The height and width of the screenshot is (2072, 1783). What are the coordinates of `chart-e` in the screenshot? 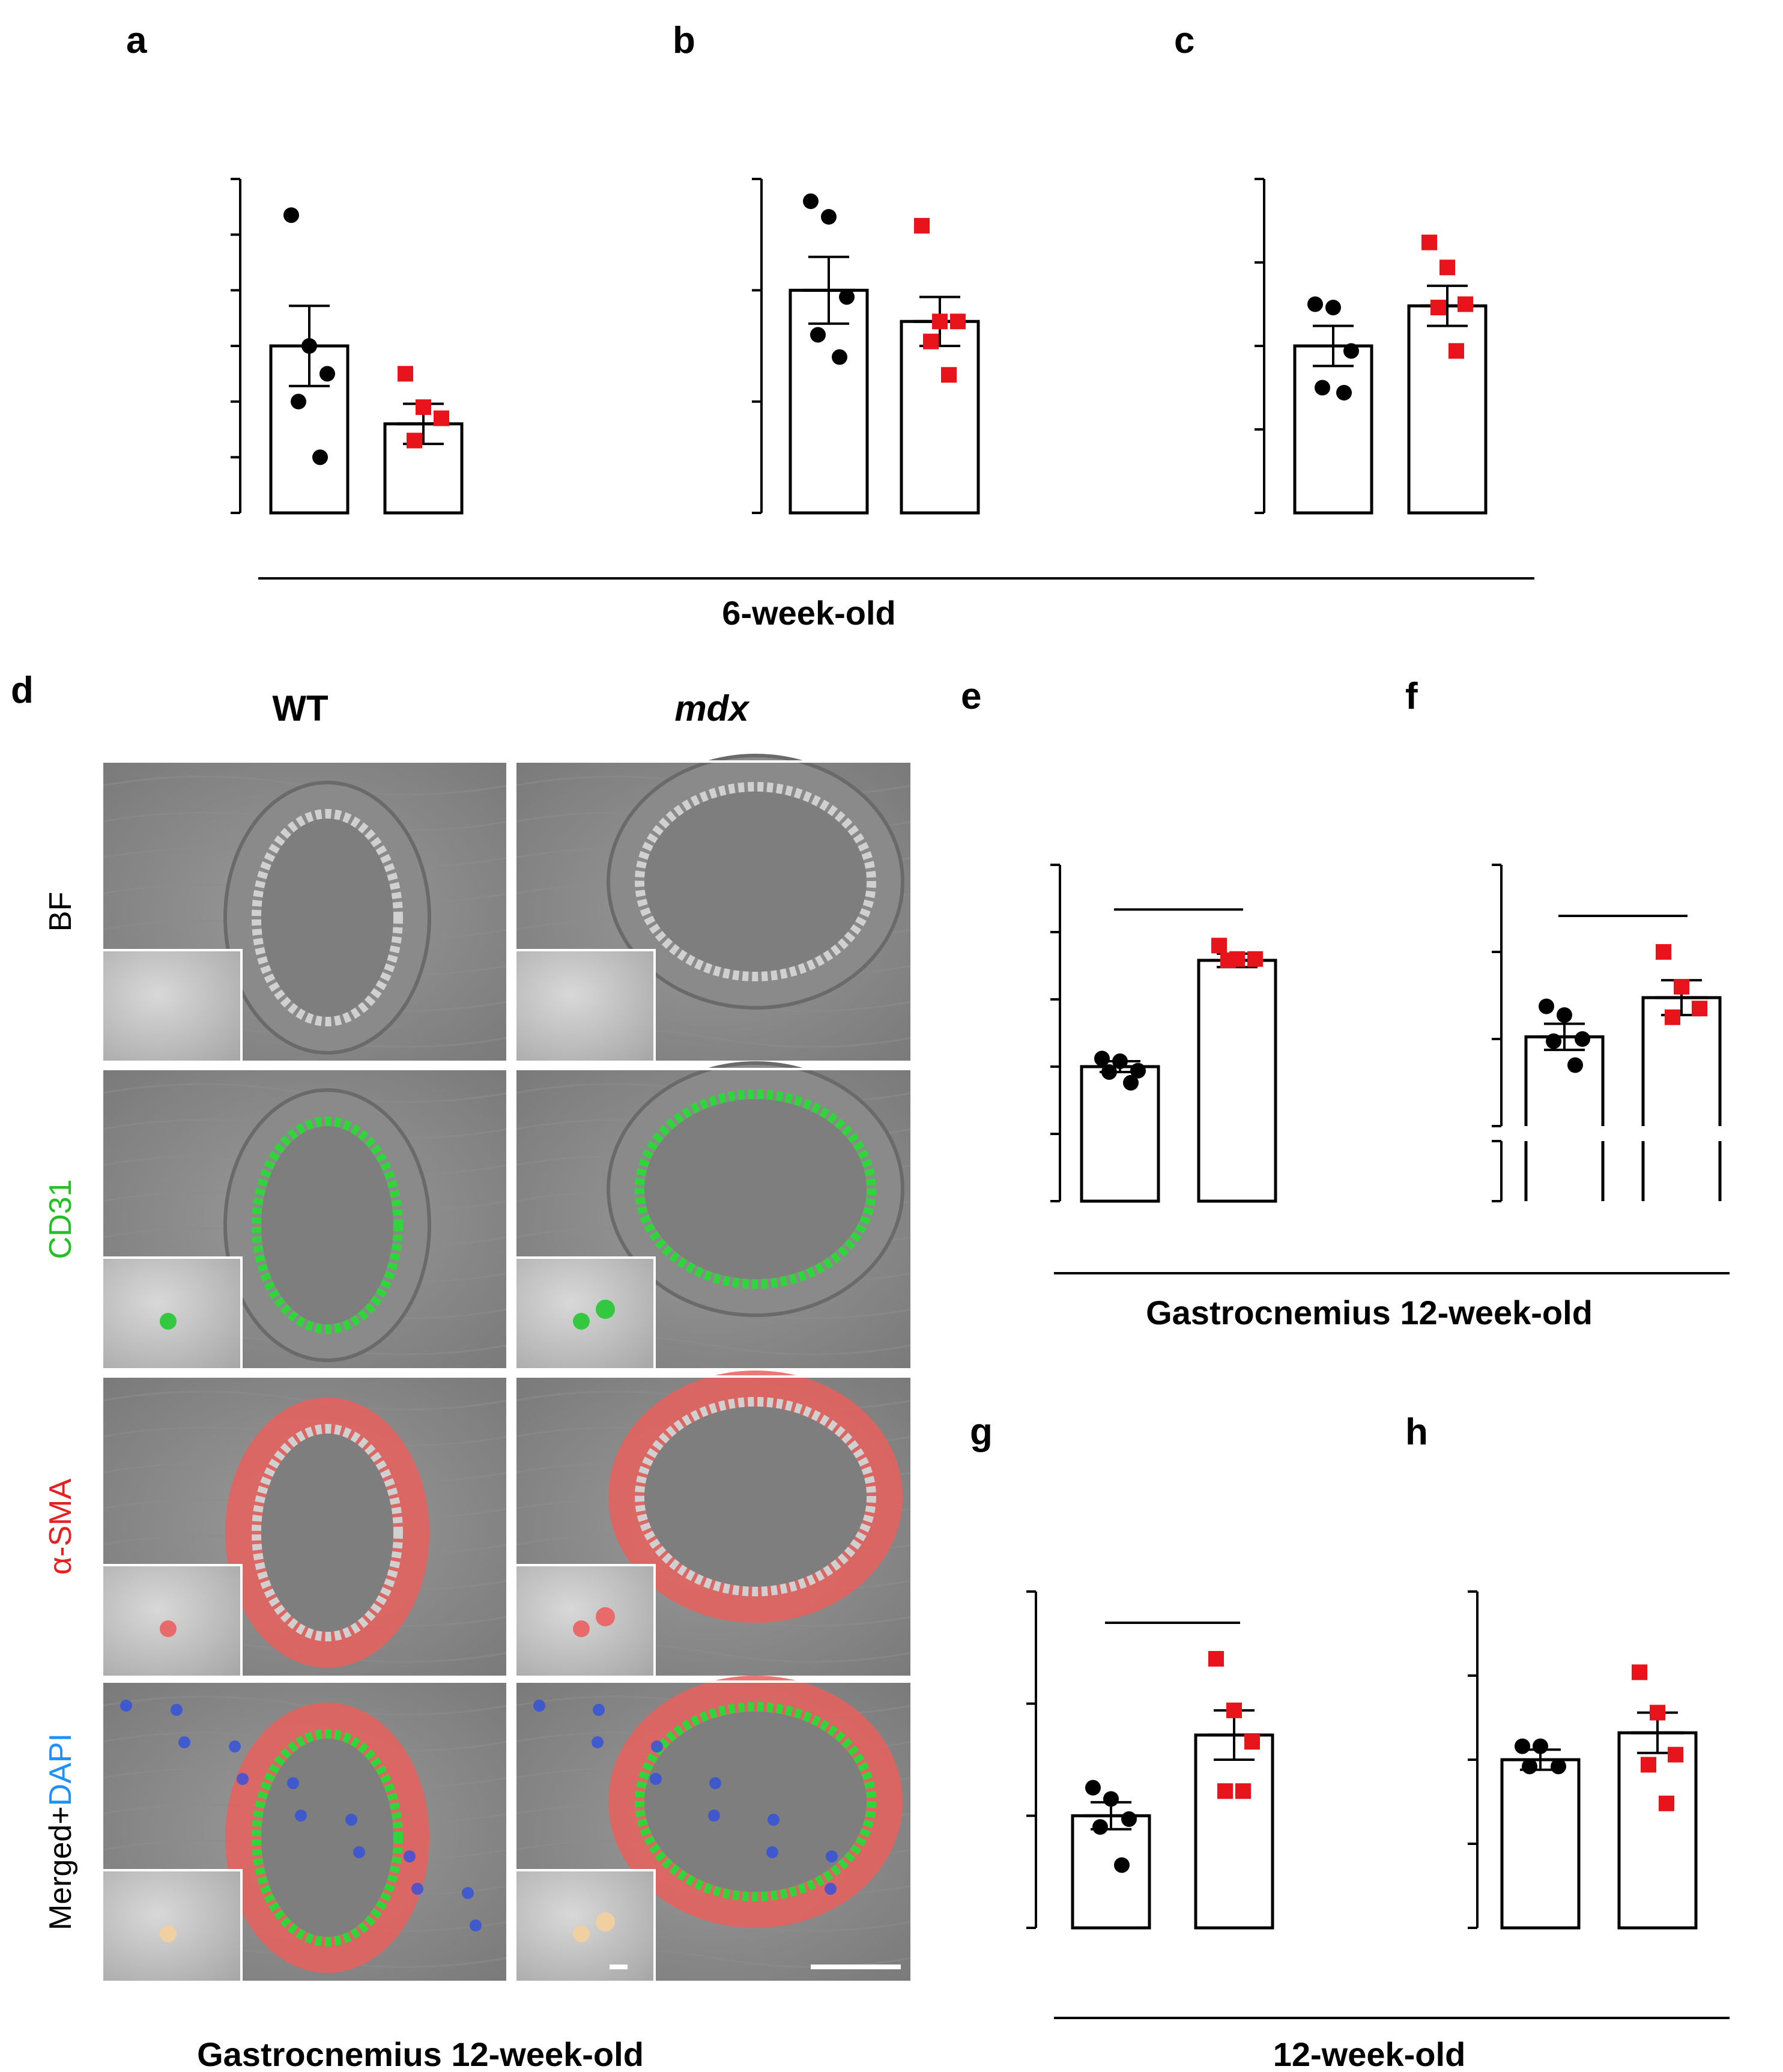 It's located at (1163, 1033).